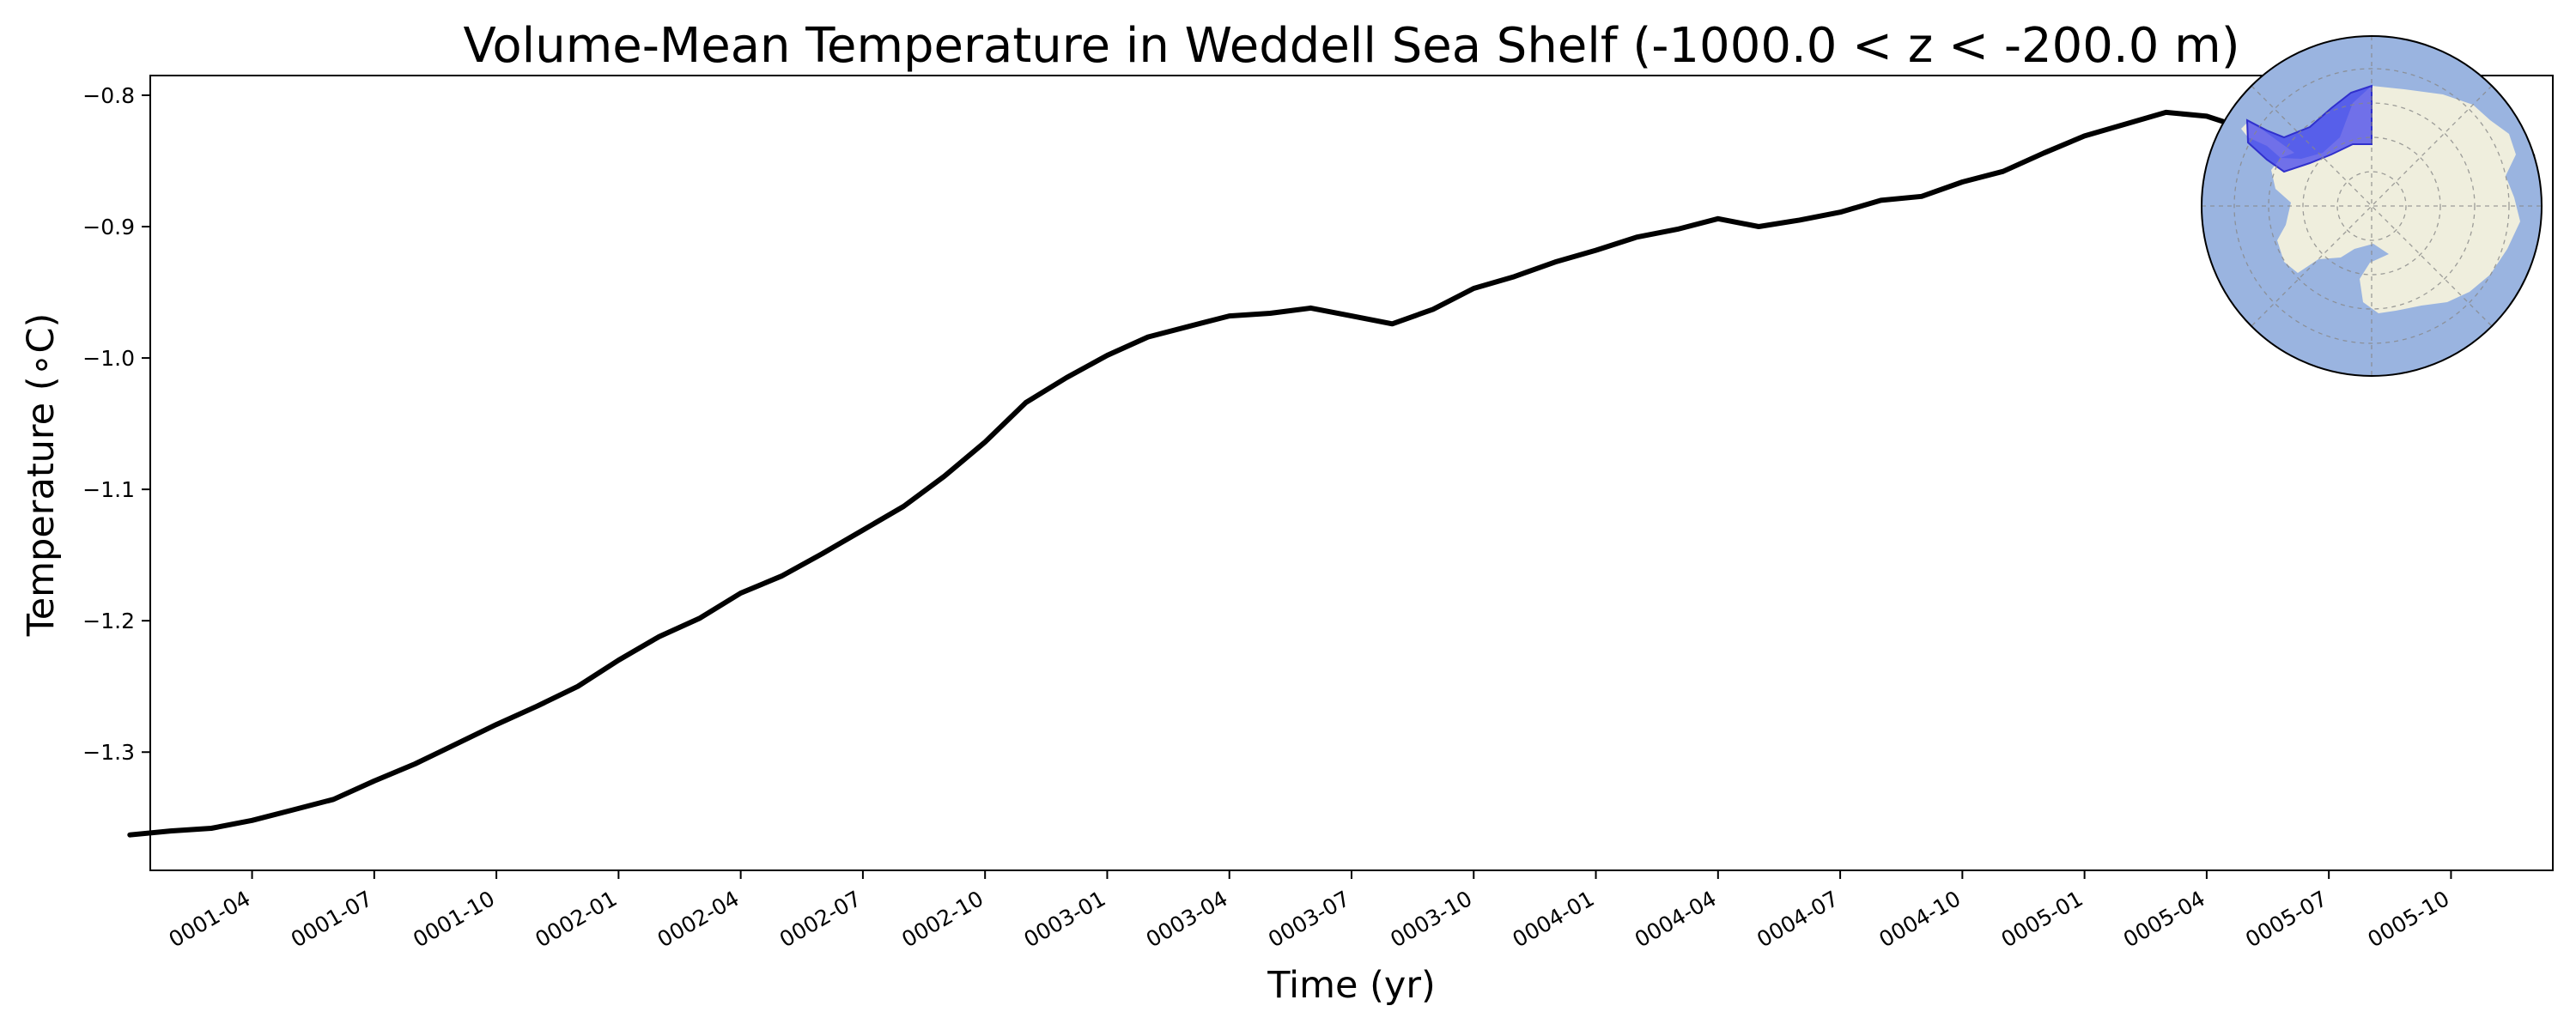  What do you see at coordinates (2042, 919) in the screenshot?
I see `x-tick-label: 0005-01` at bounding box center [2042, 919].